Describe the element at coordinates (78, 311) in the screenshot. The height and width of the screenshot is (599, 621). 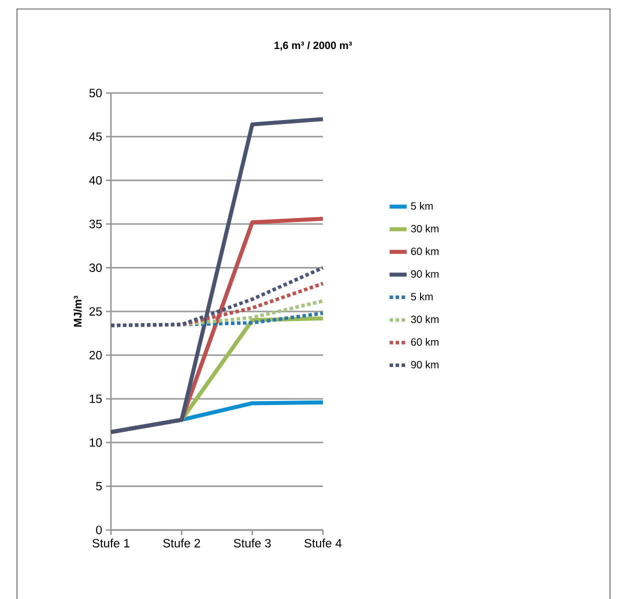
I see `y-axis-title: MJ/m³` at that location.